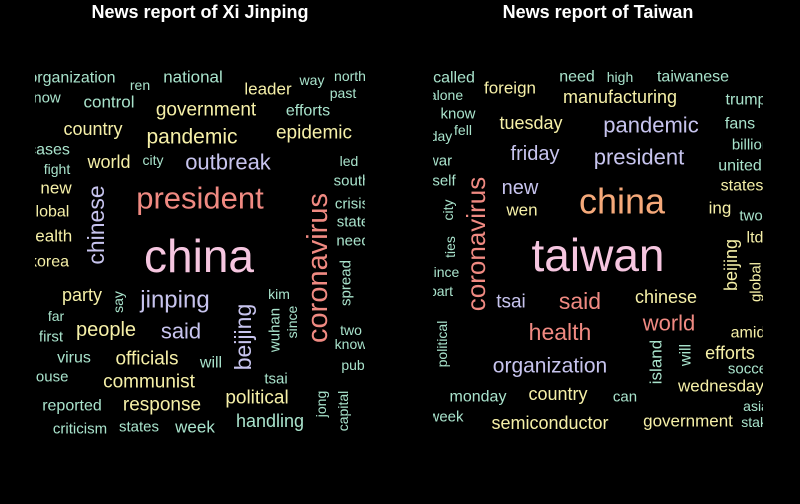 The width and height of the screenshot is (800, 504). What do you see at coordinates (758, 422) in the screenshot?
I see `word-stake: stake` at bounding box center [758, 422].